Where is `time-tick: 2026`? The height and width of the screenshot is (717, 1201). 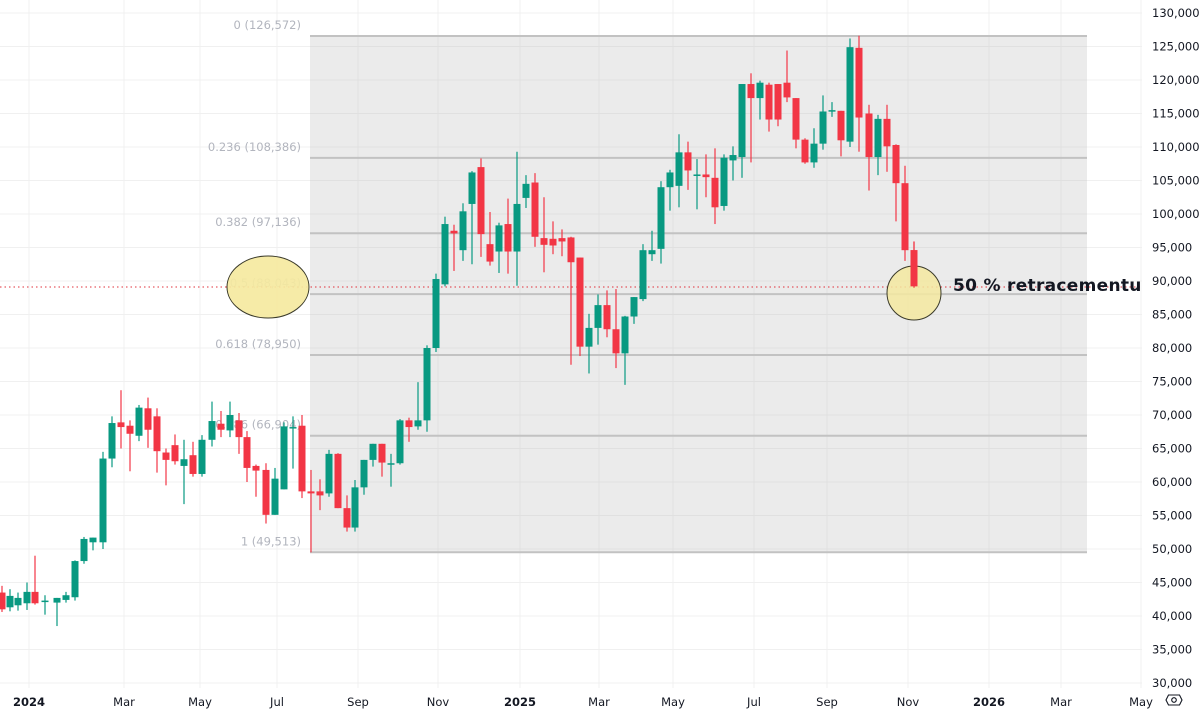
time-tick: 2026 is located at coordinates (989, 702).